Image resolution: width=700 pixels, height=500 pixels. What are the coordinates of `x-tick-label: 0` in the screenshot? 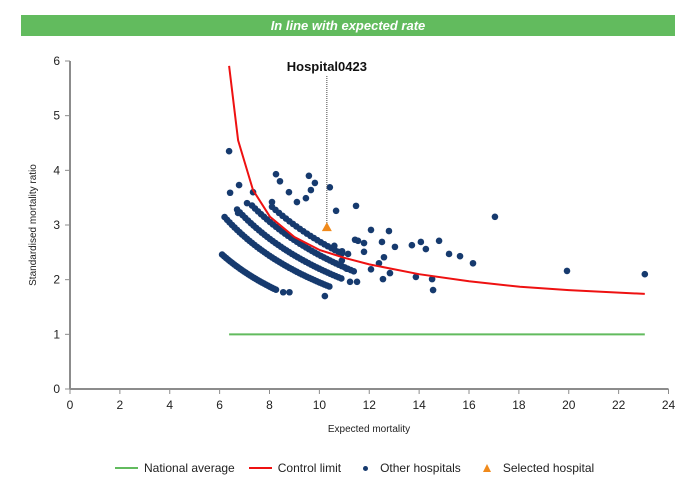 It's located at (70, 405).